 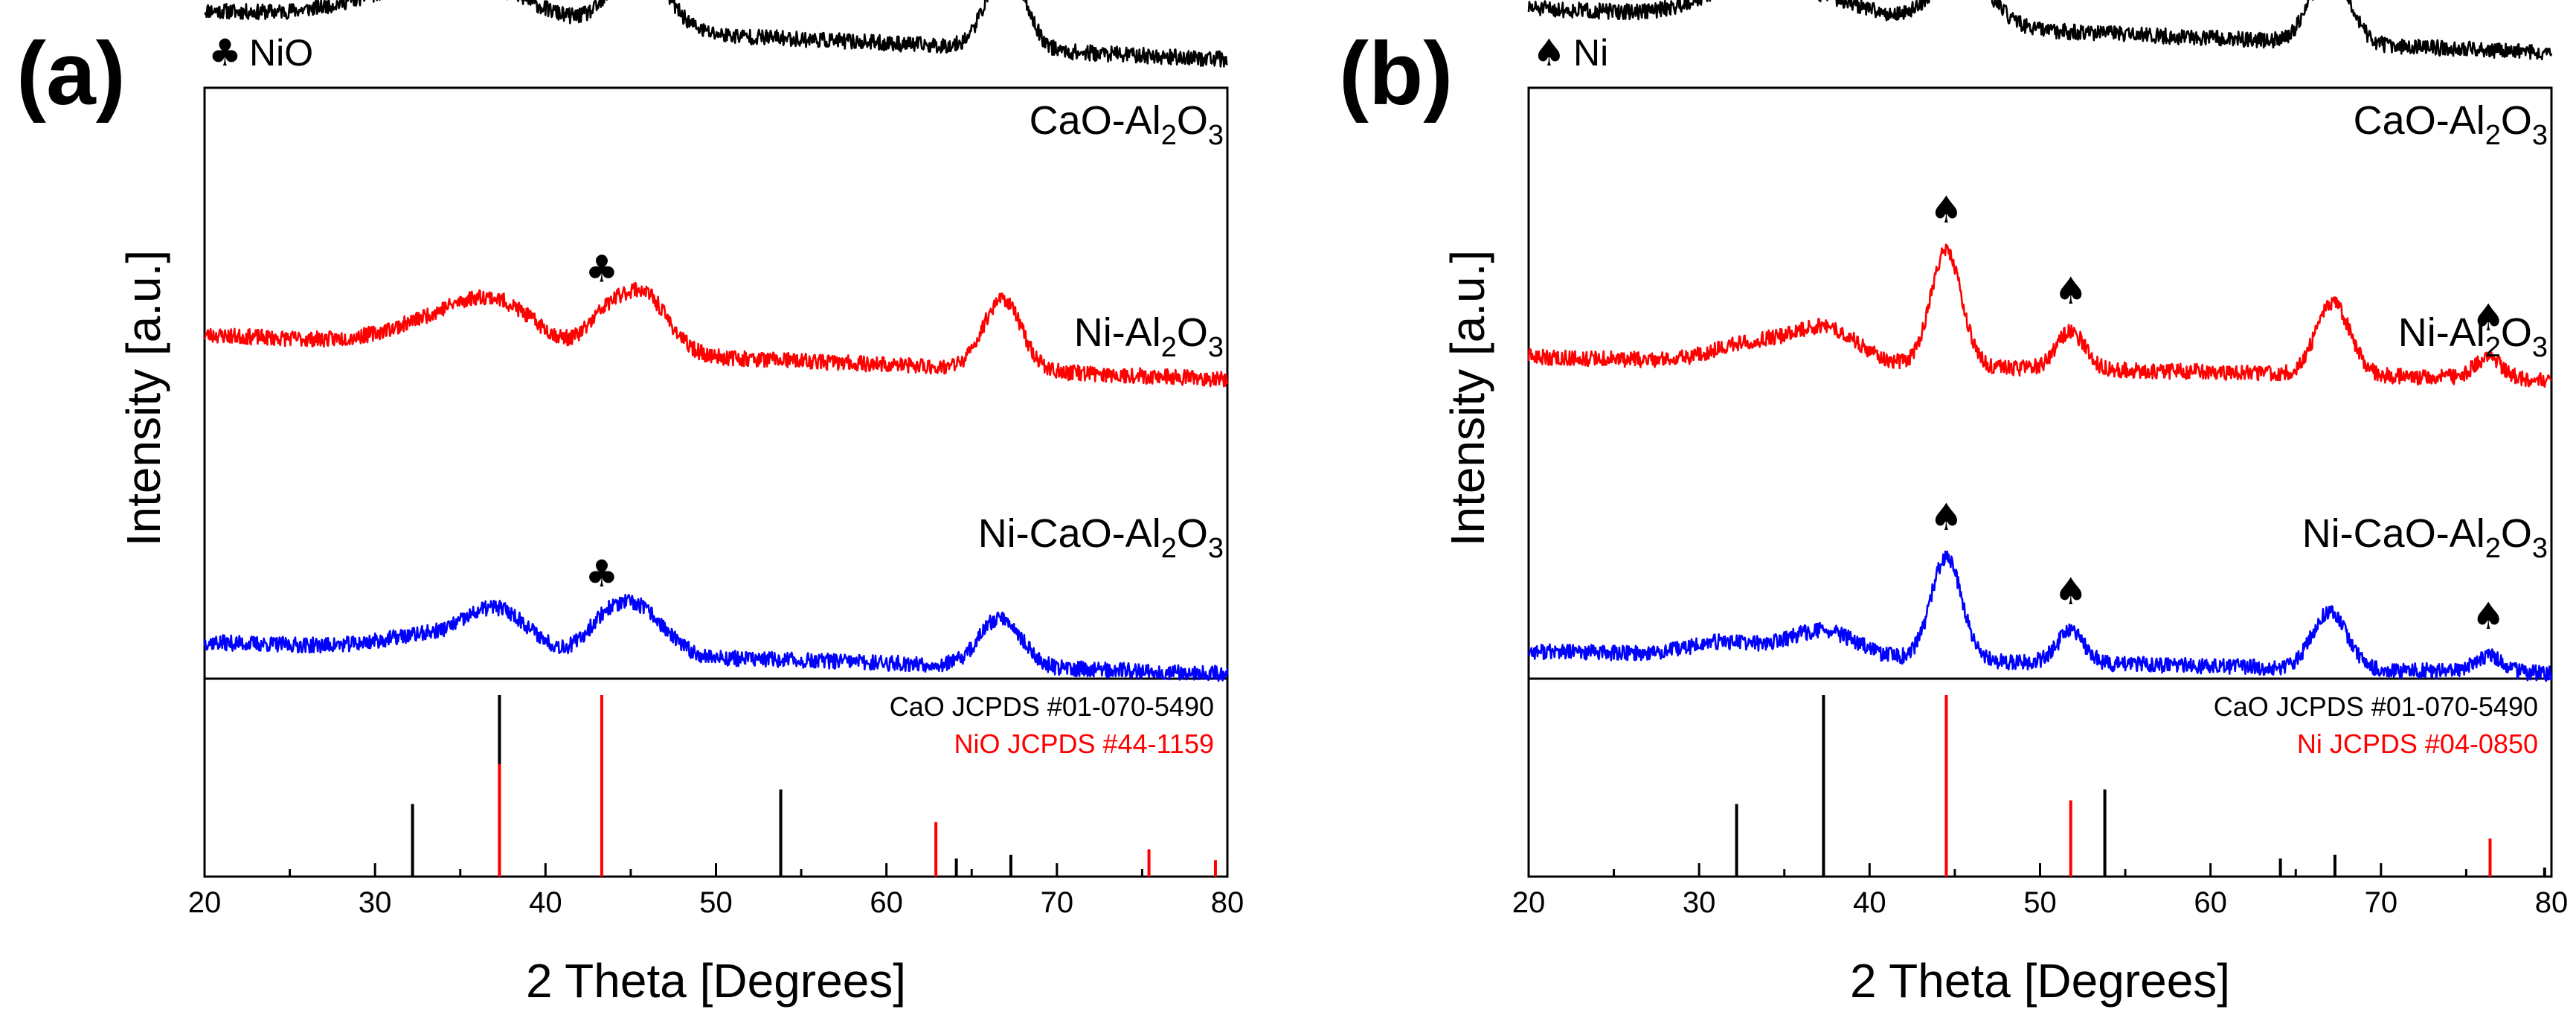 I want to click on panel-label: (b), so click(x=1396, y=74).